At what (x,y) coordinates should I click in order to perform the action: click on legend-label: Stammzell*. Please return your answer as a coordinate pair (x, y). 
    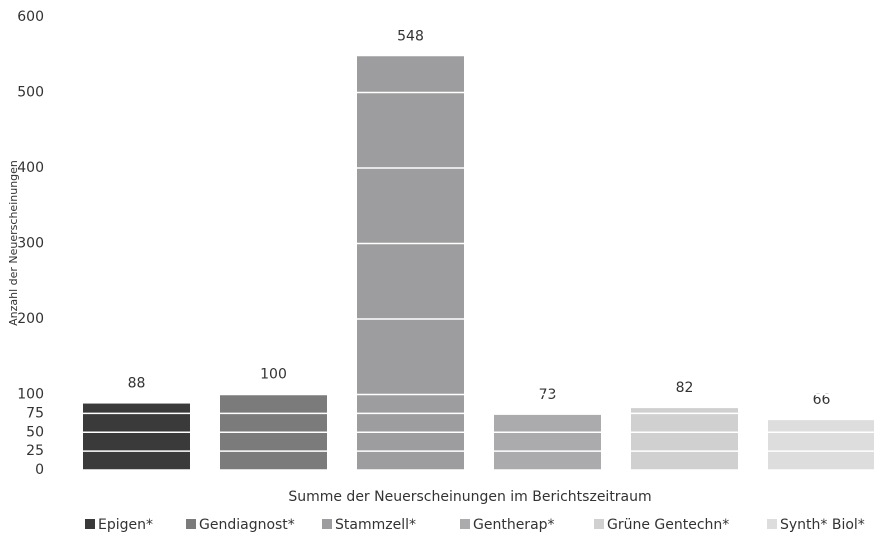
    Looking at the image, I should click on (375, 525).